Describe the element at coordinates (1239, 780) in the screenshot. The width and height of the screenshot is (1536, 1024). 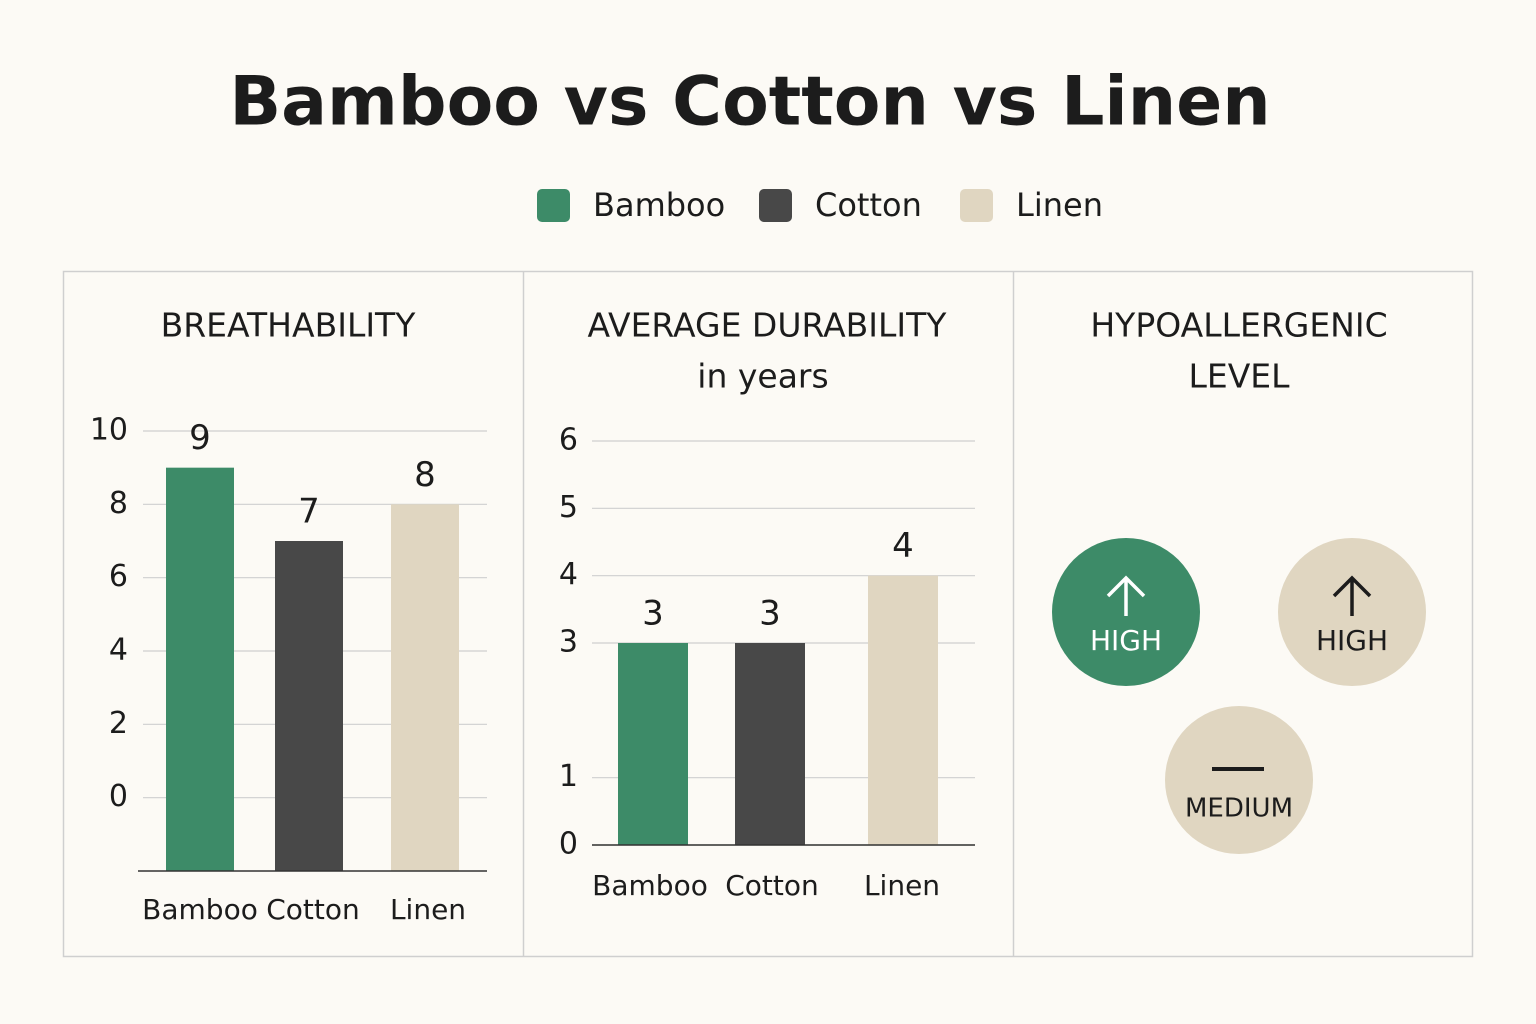
I see `level-badge` at that location.